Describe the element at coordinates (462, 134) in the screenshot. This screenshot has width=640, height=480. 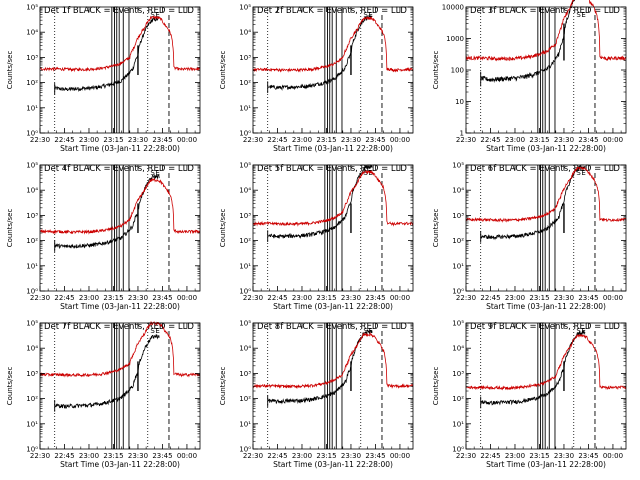
I see `y-tick-label: 1` at that location.